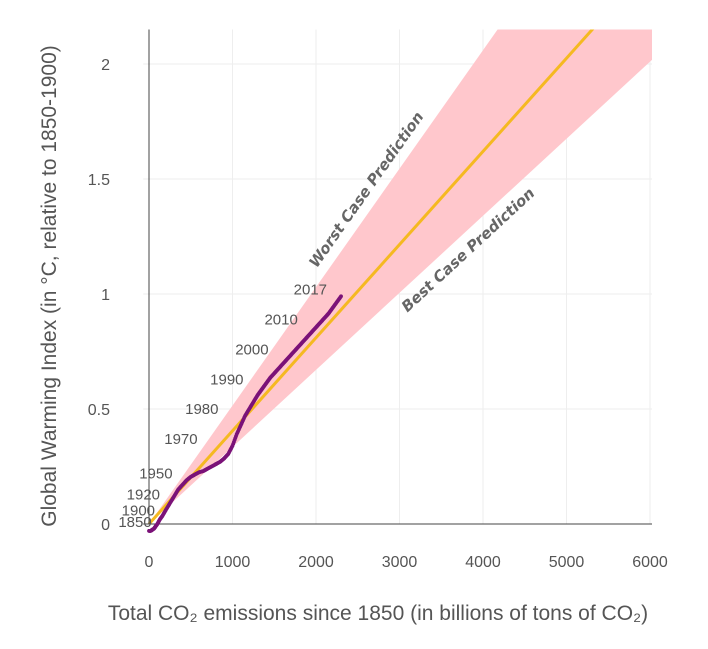 This screenshot has width=708, height=649. I want to click on x-tick-label: 2000, so click(316, 562).